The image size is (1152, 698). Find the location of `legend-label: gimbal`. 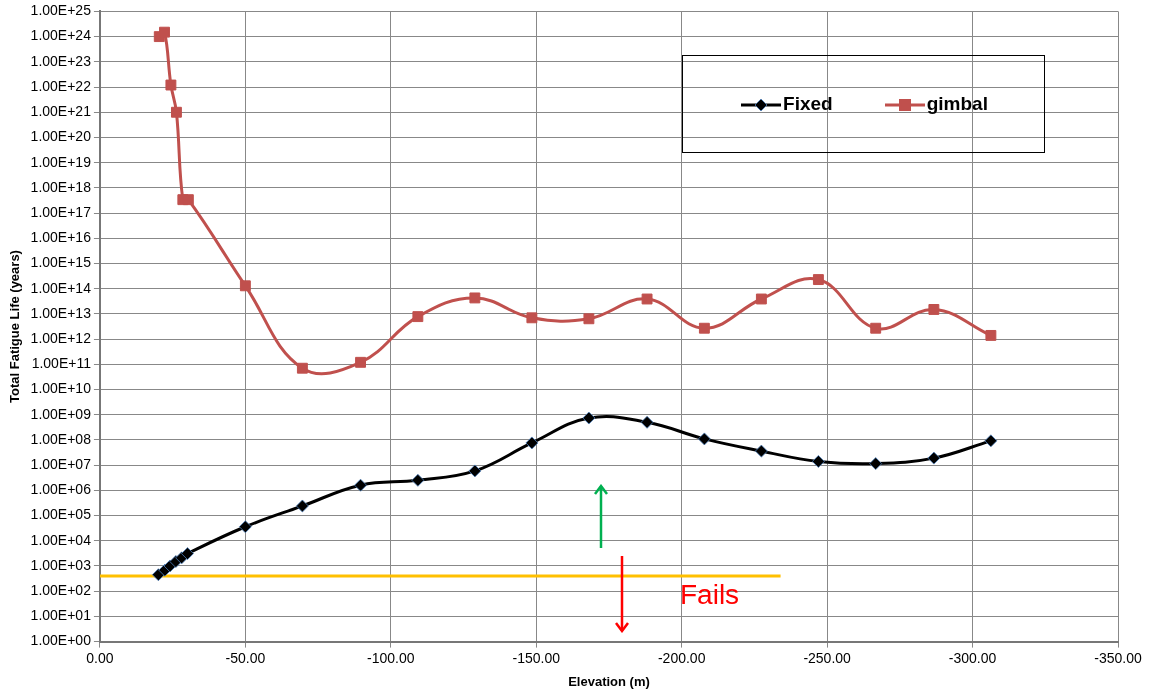

legend-label: gimbal is located at coordinates (957, 103).